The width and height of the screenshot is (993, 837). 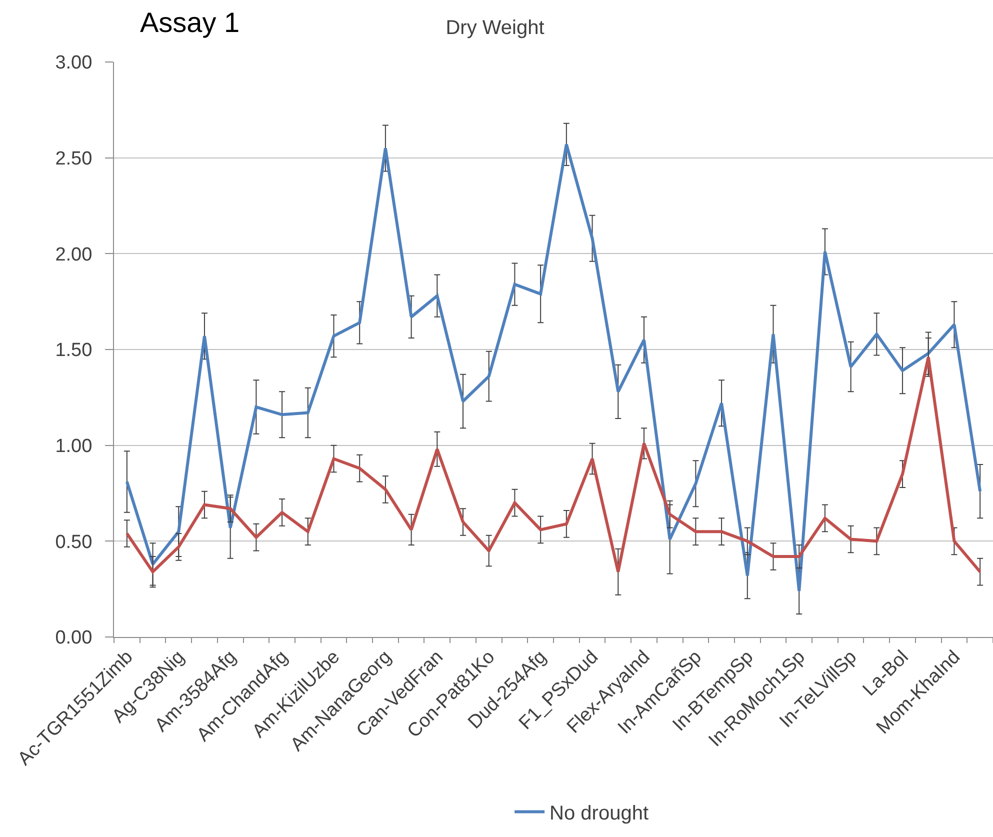 What do you see at coordinates (190, 22) in the screenshot?
I see `text: Assay 1` at bounding box center [190, 22].